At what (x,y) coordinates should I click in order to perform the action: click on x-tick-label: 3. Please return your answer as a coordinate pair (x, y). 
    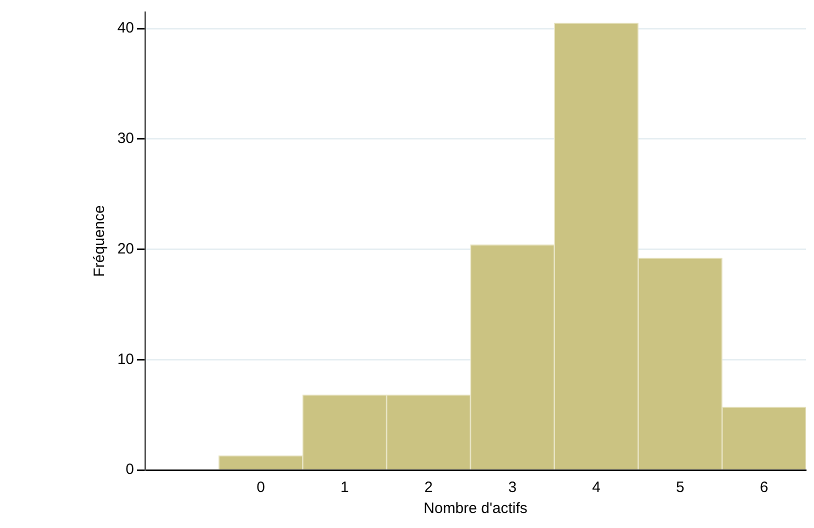
    Looking at the image, I should click on (512, 487).